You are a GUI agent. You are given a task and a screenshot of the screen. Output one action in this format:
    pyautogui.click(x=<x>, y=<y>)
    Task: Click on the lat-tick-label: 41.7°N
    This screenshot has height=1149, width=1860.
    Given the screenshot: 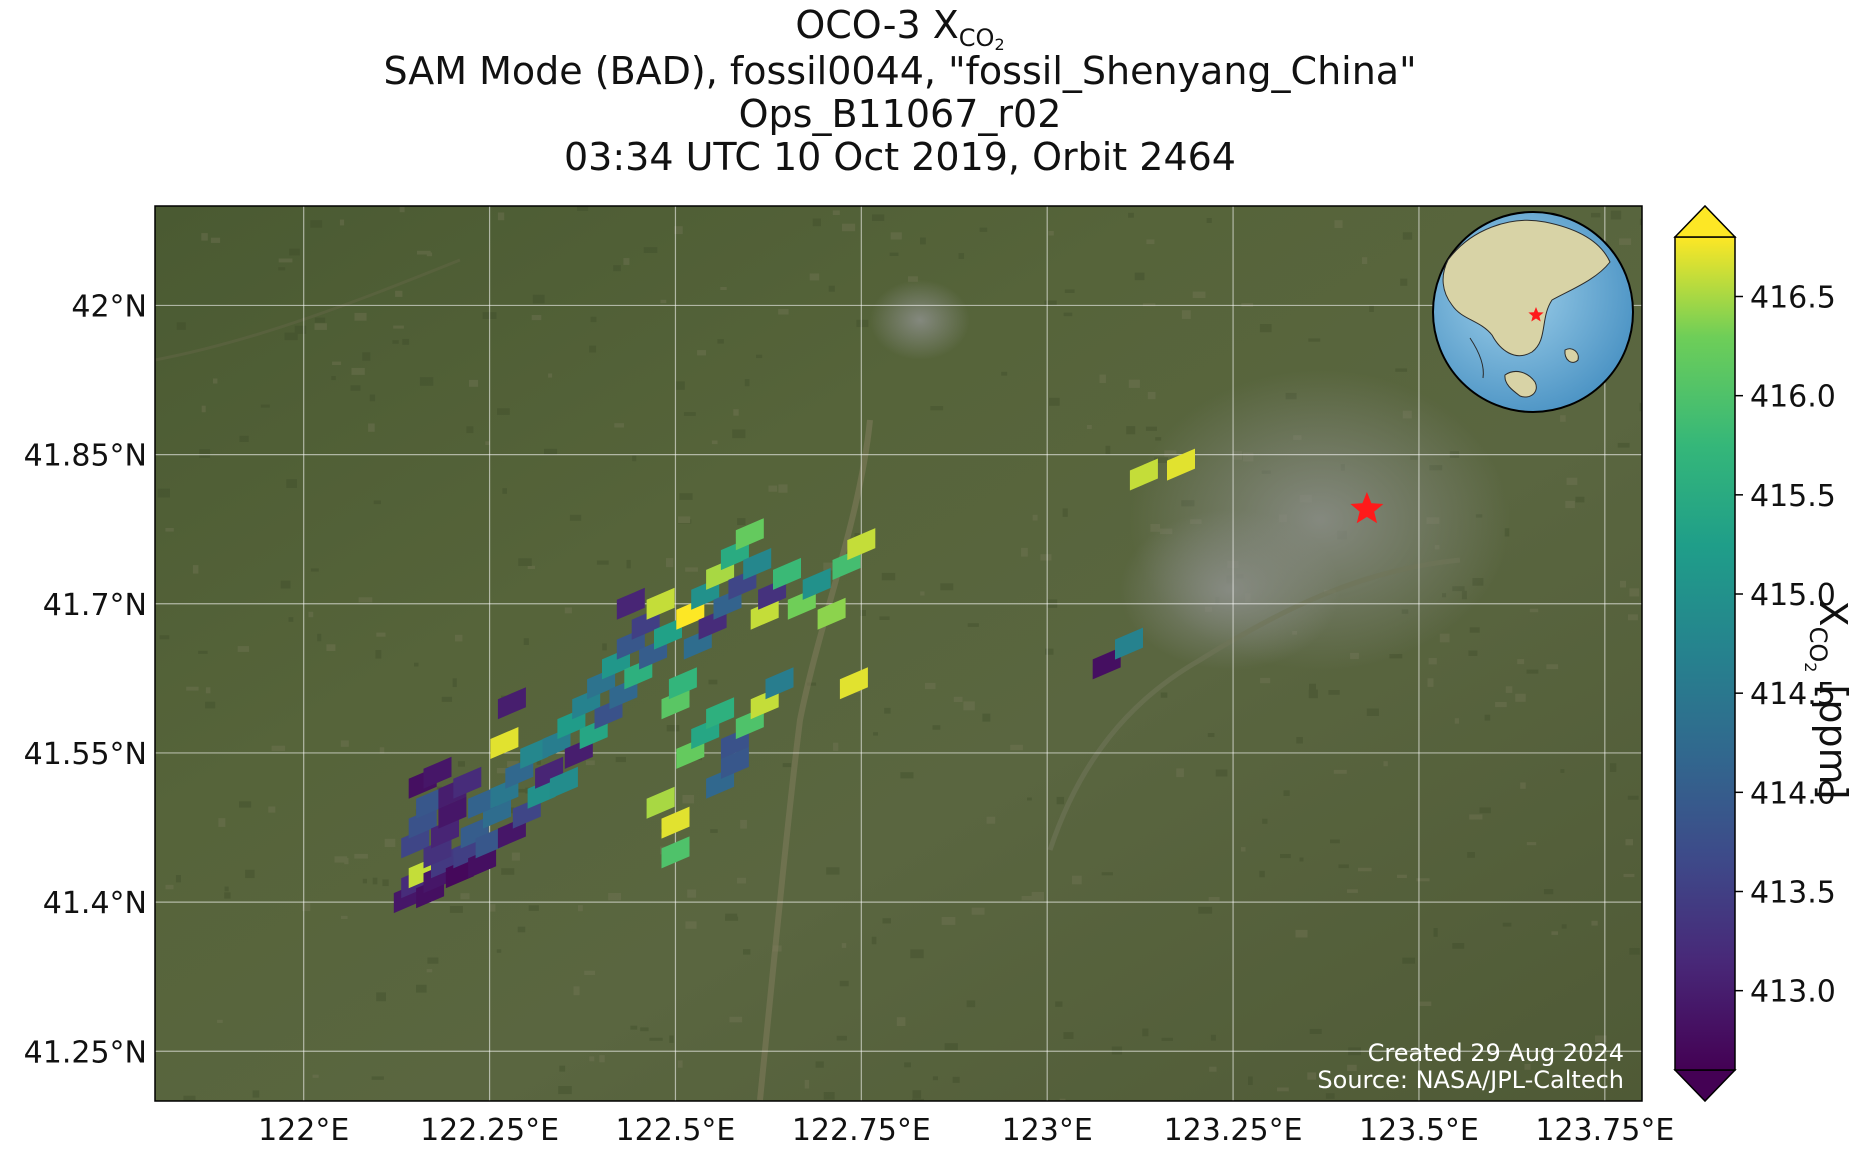 What is the action you would take?
    pyautogui.click(x=95, y=605)
    